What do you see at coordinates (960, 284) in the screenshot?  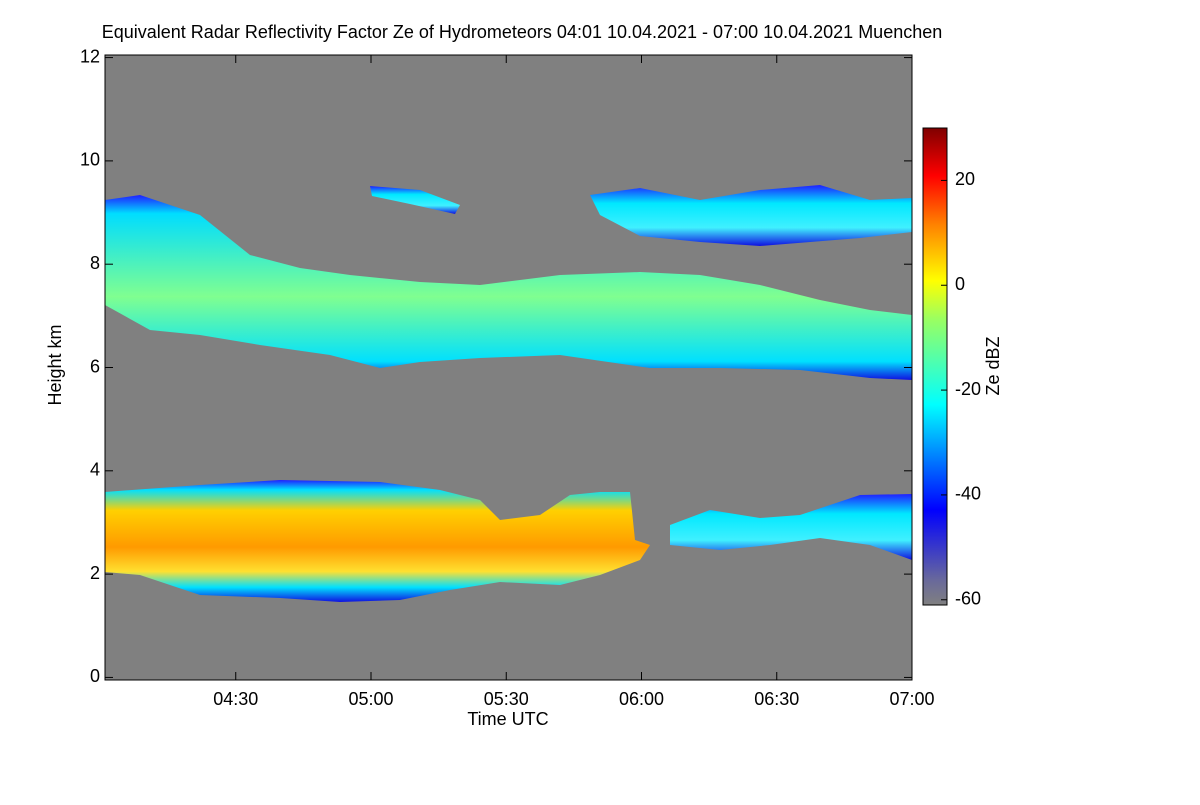 I see `colorbar-tick-label: 0` at bounding box center [960, 284].